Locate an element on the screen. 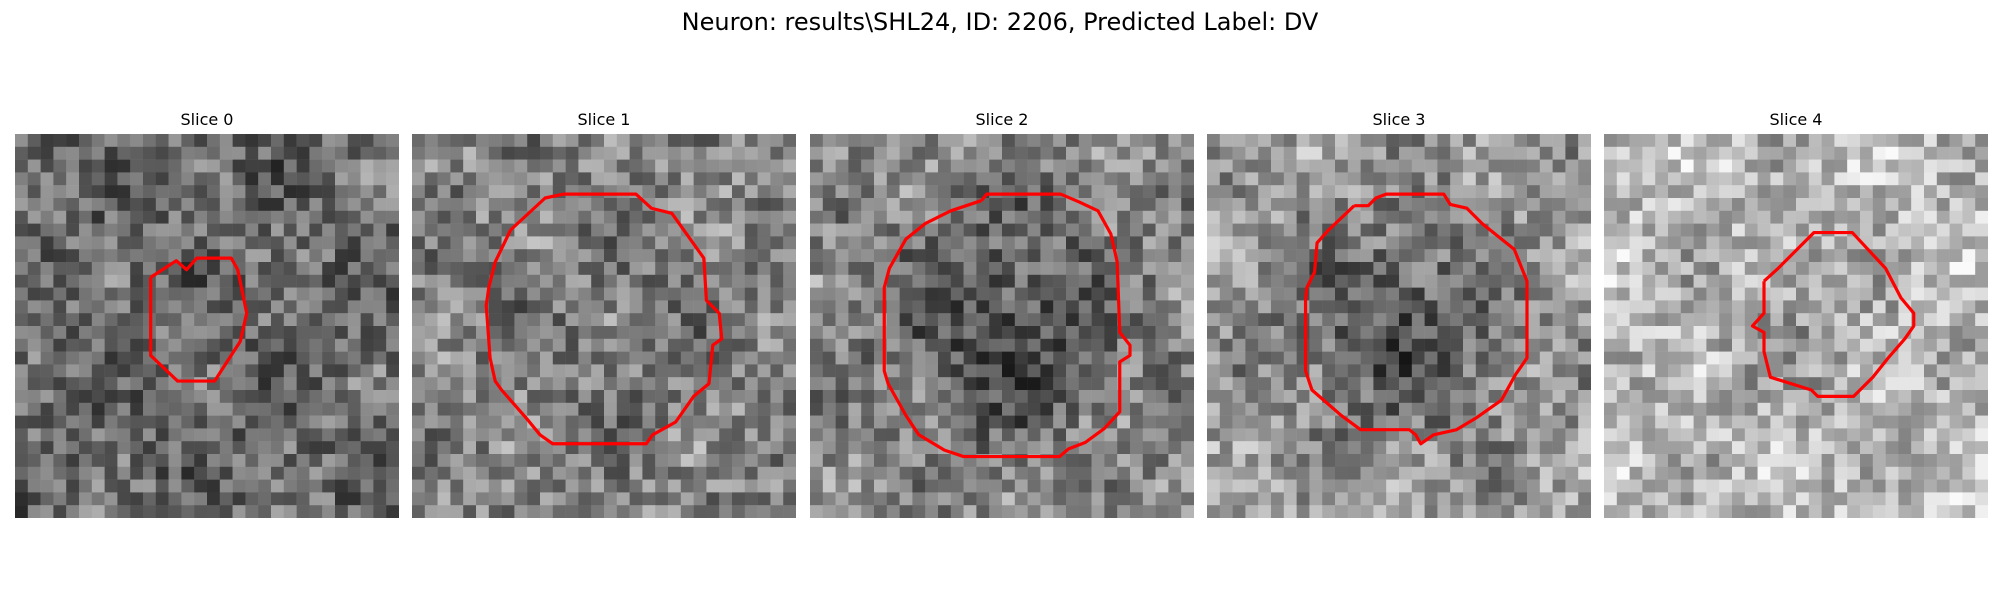 The image size is (2000, 600). slice-title: Slice 3 is located at coordinates (1399, 119).